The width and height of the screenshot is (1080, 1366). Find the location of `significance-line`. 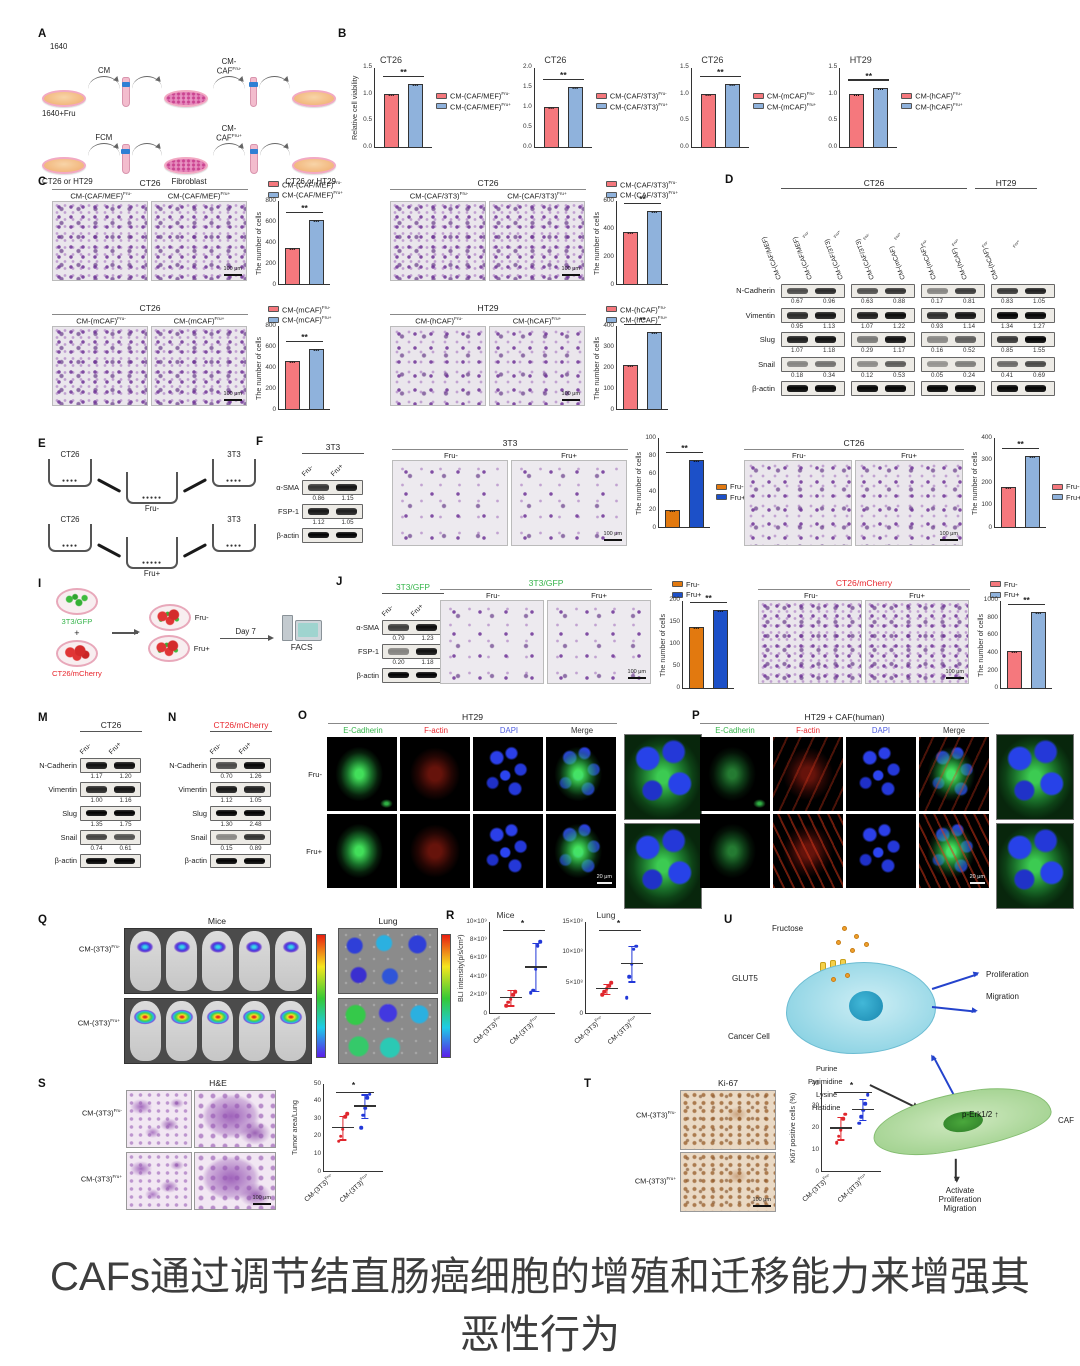

significance-line is located at coordinates (563, 80).